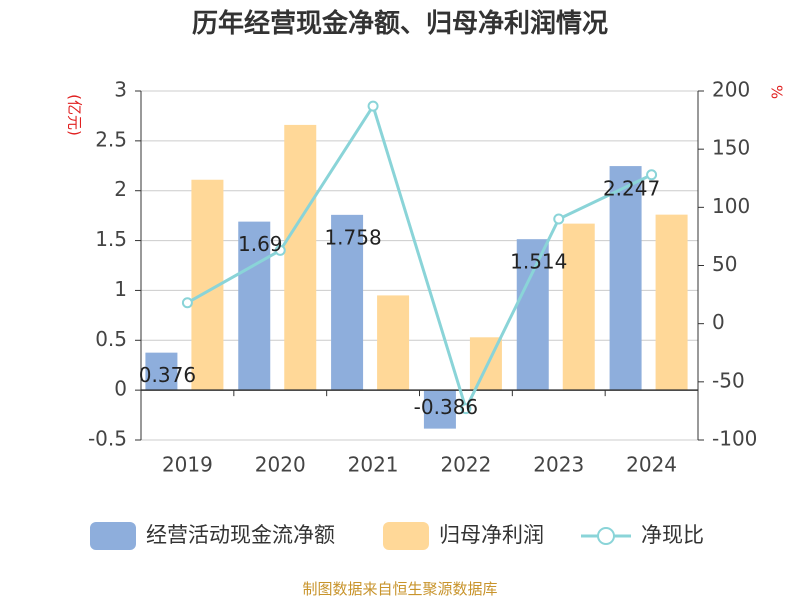 The image size is (800, 600). I want to click on data-label: 1.69, so click(260, 244).